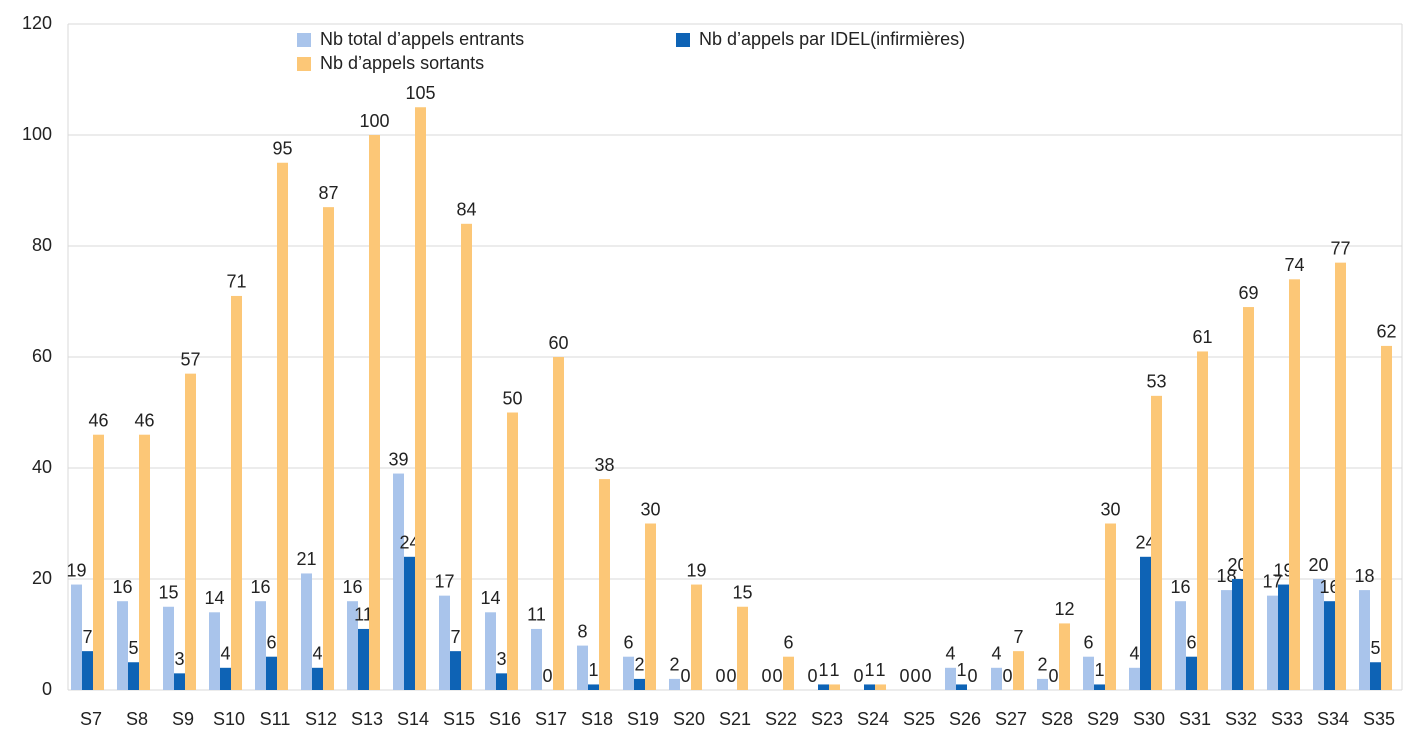 The width and height of the screenshot is (1411, 756). I want to click on x-tick-label: S20, so click(689, 719).